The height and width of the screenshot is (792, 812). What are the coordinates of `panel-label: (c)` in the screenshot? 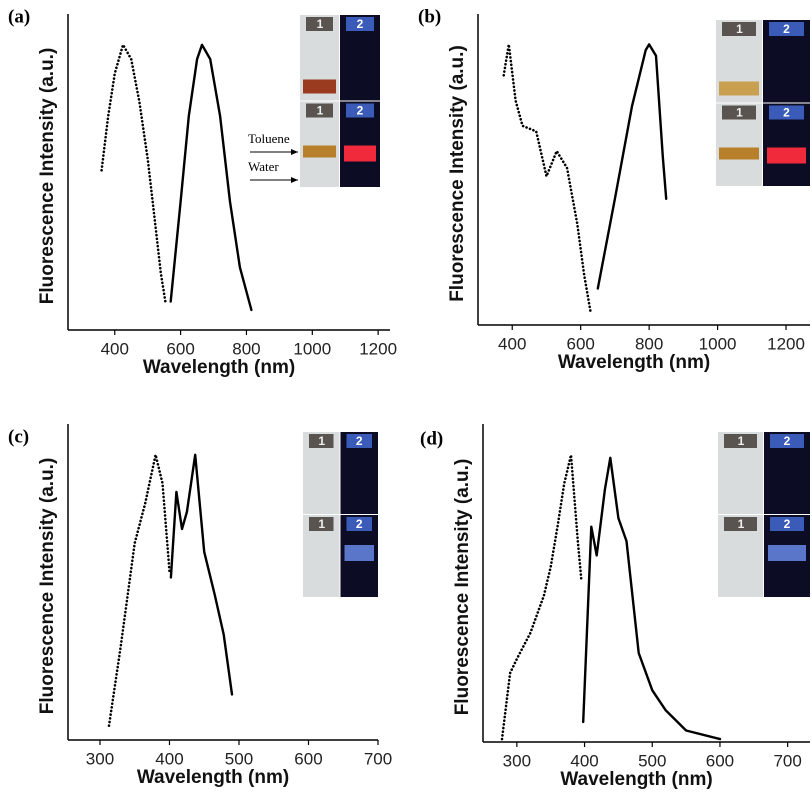 It's located at (18, 436).